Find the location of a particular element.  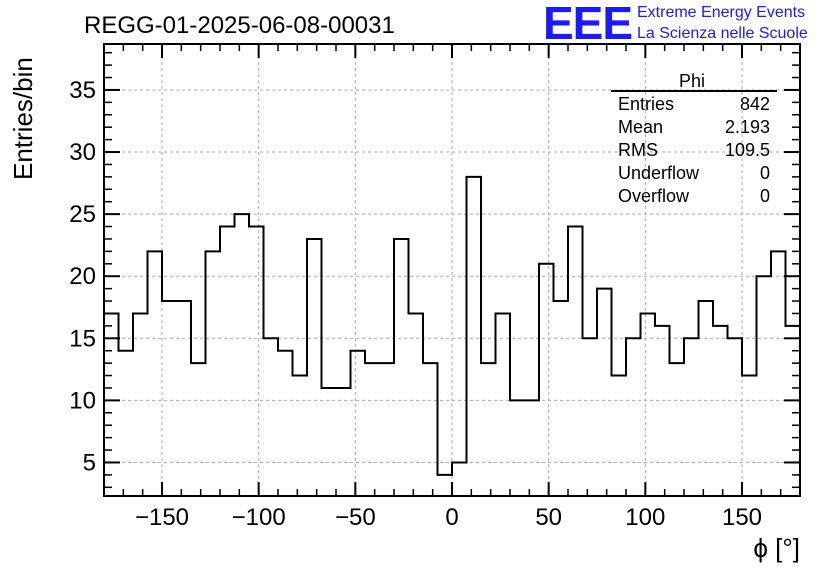

stats-label: Overflow is located at coordinates (654, 196).